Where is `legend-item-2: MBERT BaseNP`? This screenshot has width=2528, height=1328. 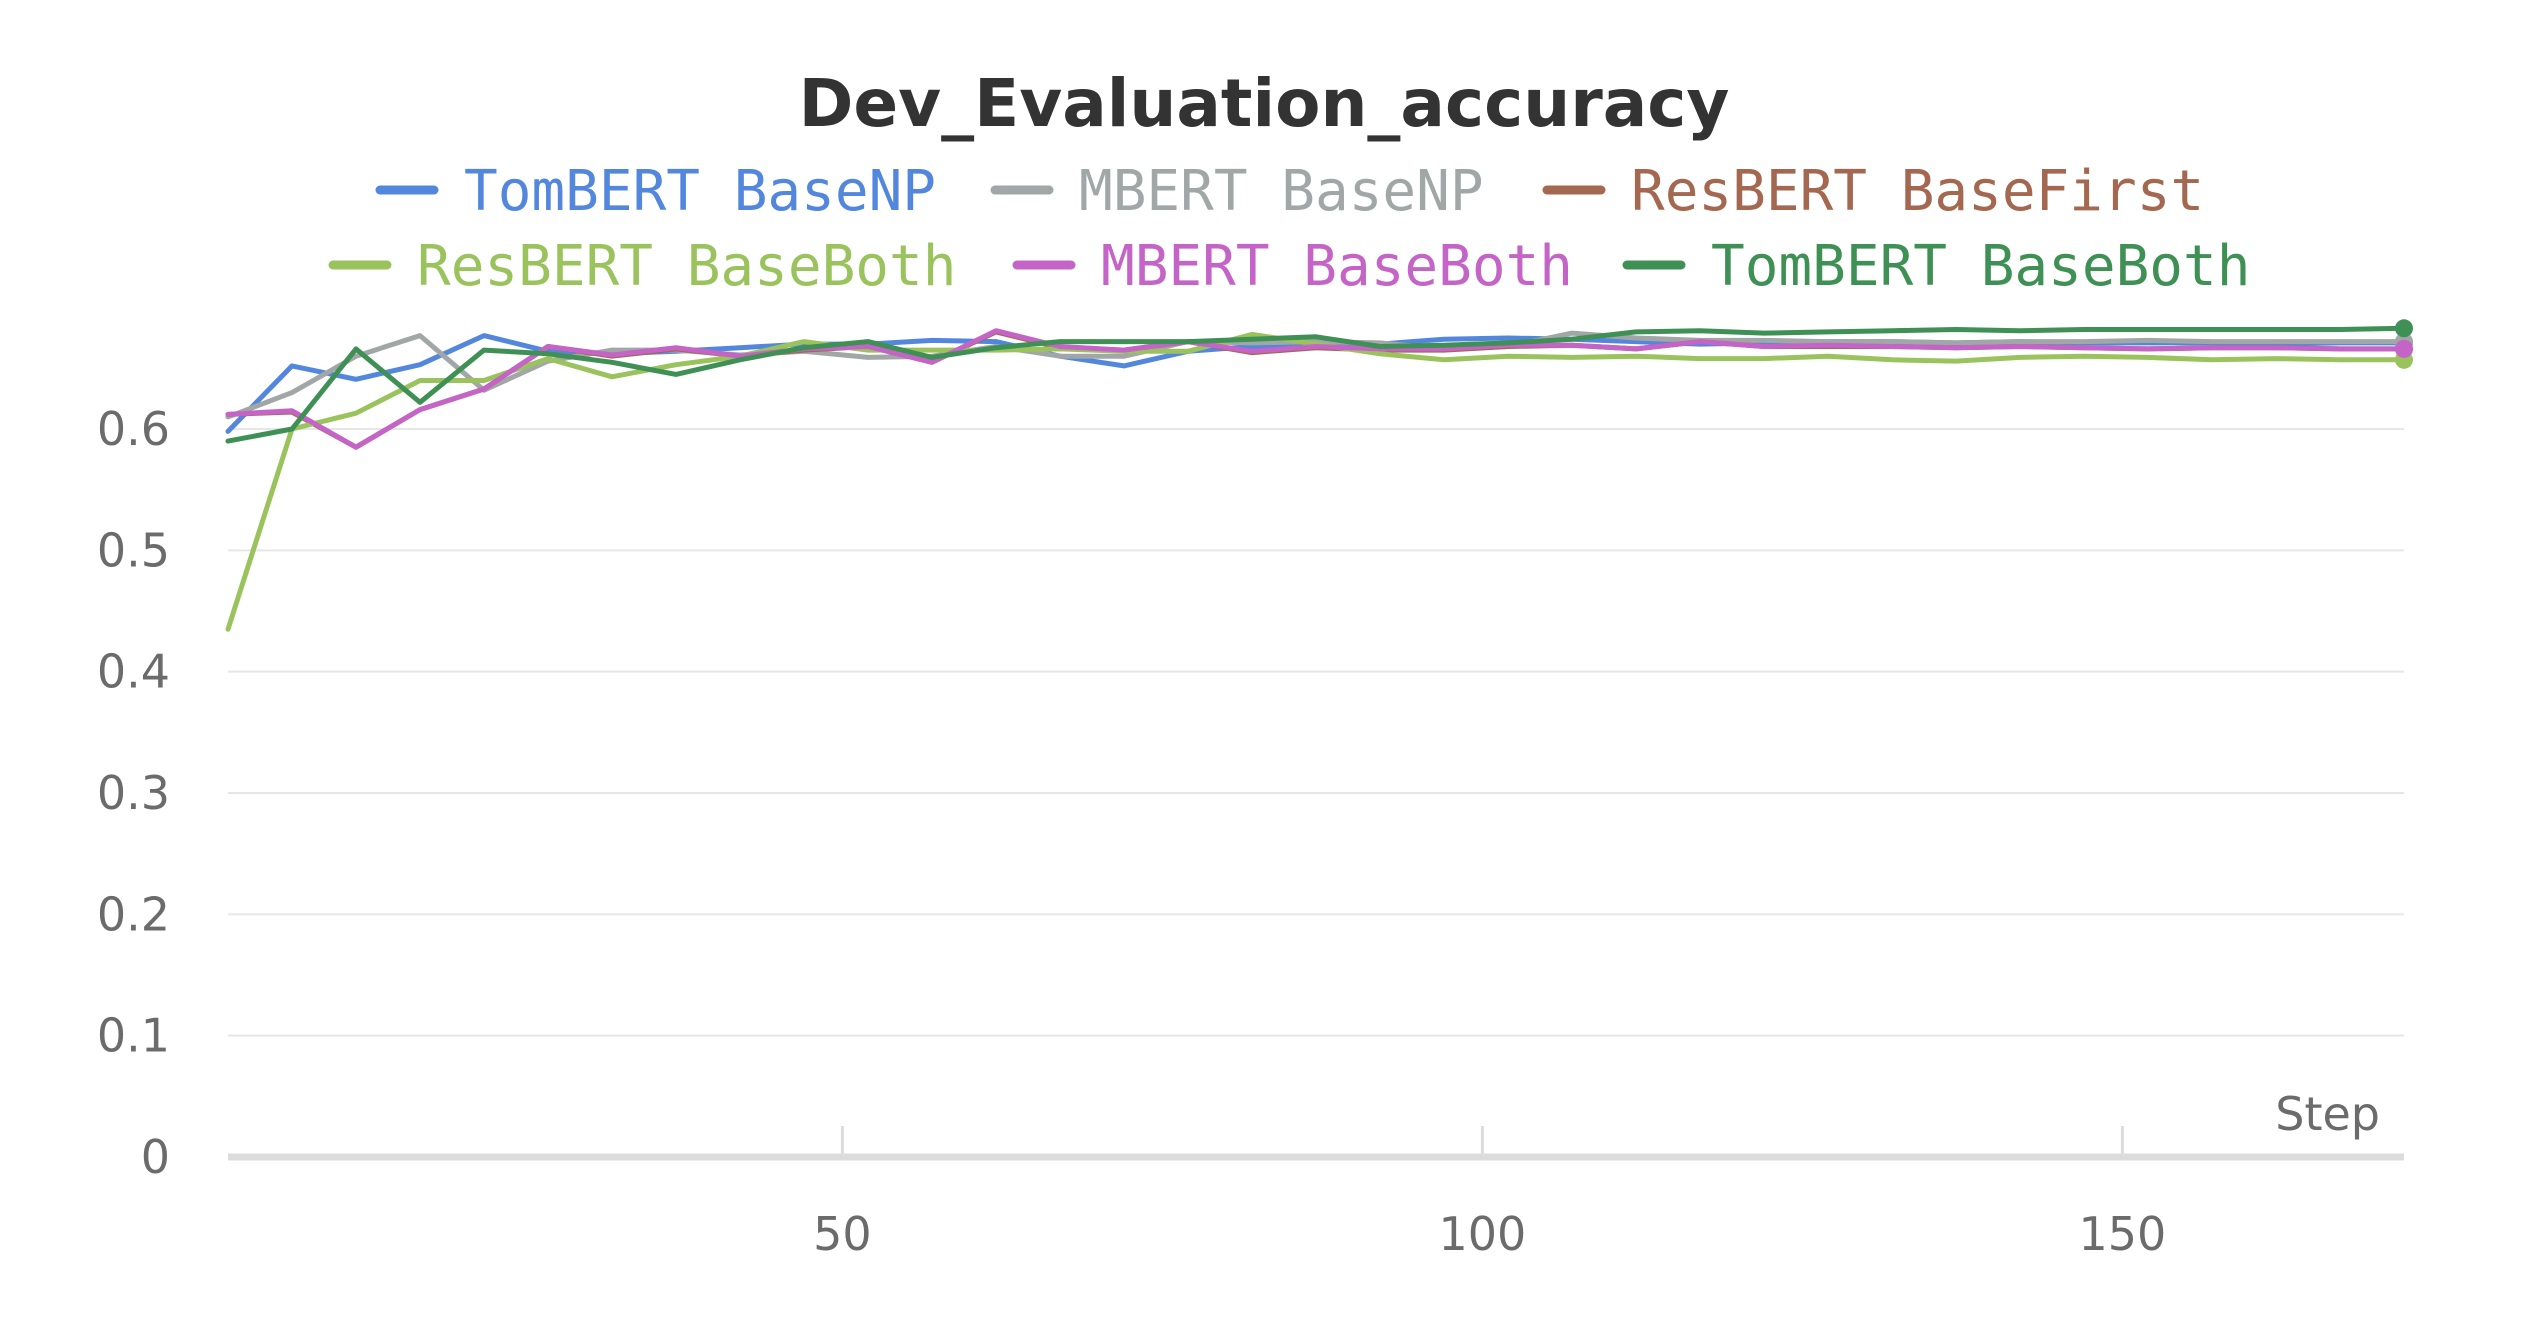 legend-item-2: MBERT BaseNP is located at coordinates (1237, 191).